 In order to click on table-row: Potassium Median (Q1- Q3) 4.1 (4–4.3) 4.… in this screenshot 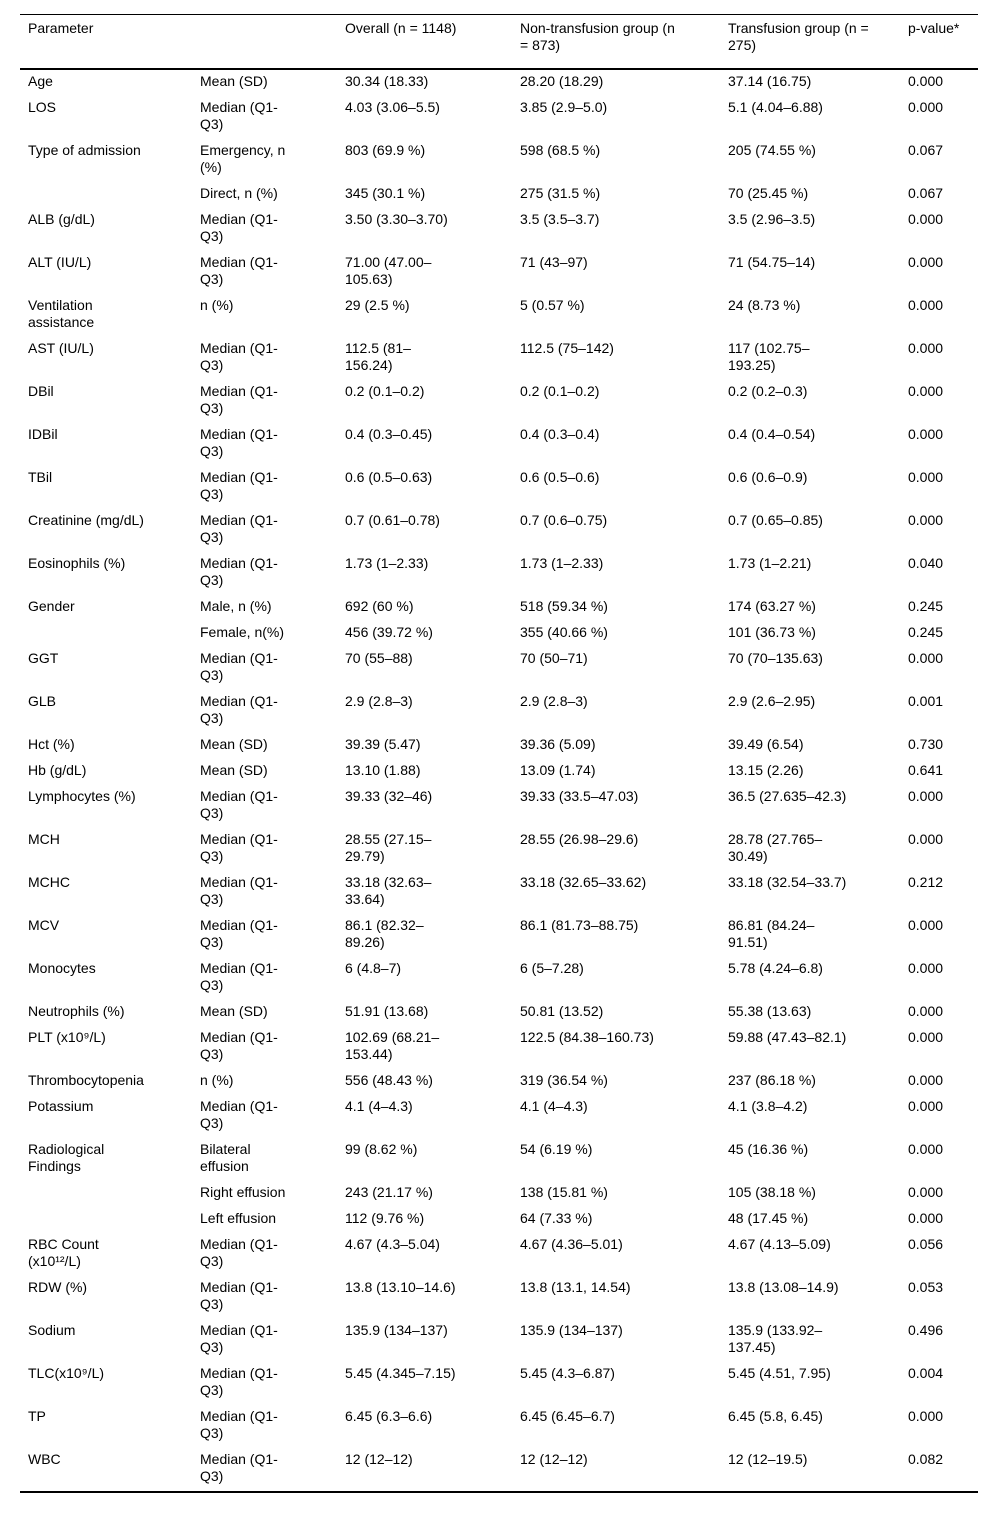, I will do `click(499, 1116)`.